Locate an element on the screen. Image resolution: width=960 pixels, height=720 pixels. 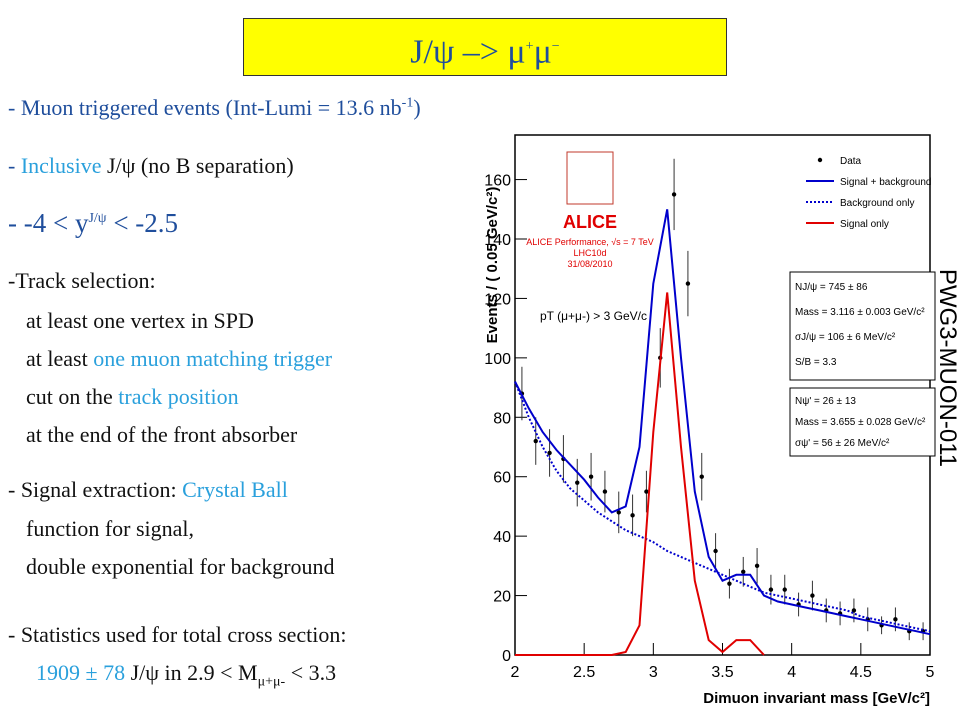
text-line: - -4 < yJ/ψ < -2.5 is located at coordinates (93, 223).